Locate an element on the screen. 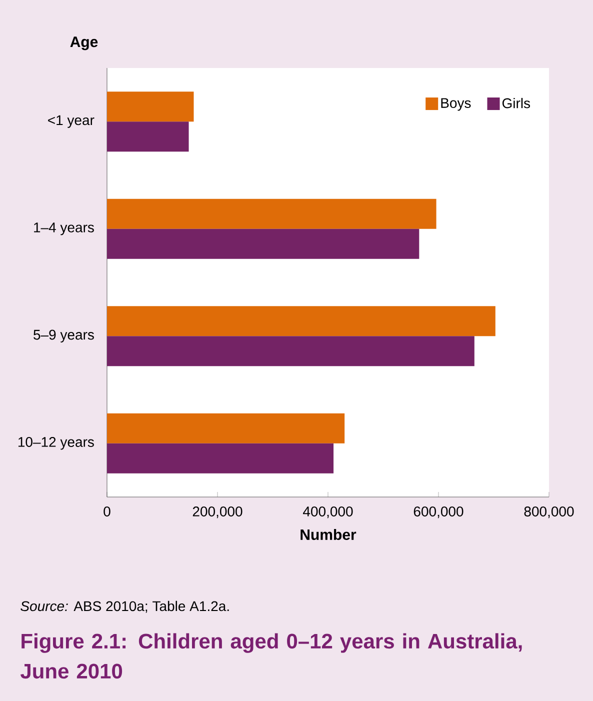  text: Figure 2.1: Children aged 0–12 years in Australia, June 2010 is located at coordinates (271, 656).